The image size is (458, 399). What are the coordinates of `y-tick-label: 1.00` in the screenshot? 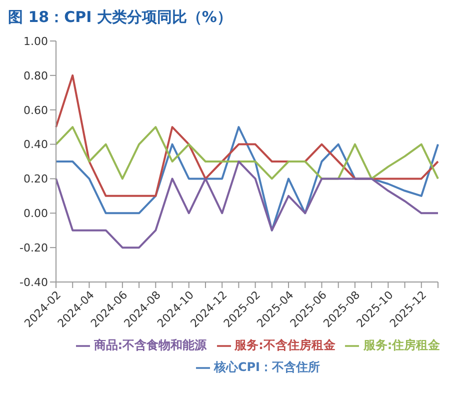 It's located at (36, 41).